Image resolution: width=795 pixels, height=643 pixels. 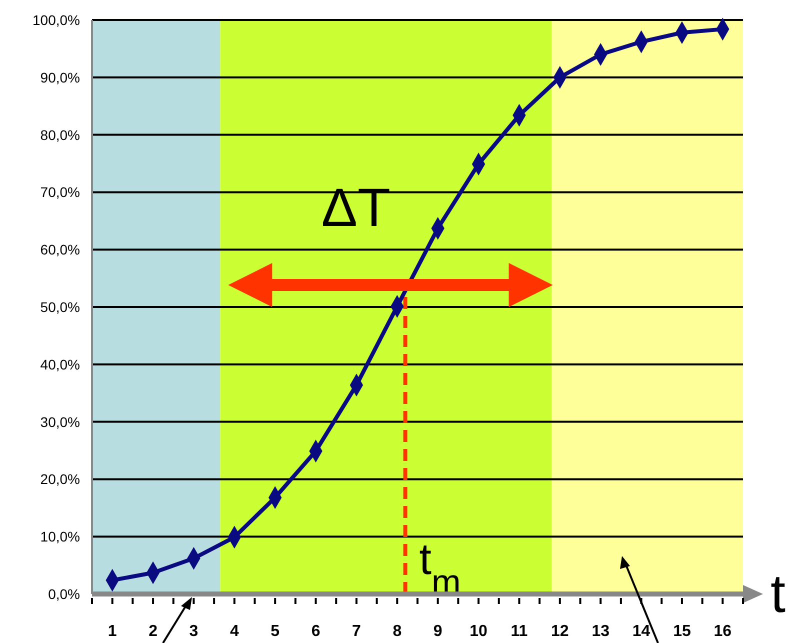 I want to click on y-tick-label: 70,0%, so click(x=60, y=192).